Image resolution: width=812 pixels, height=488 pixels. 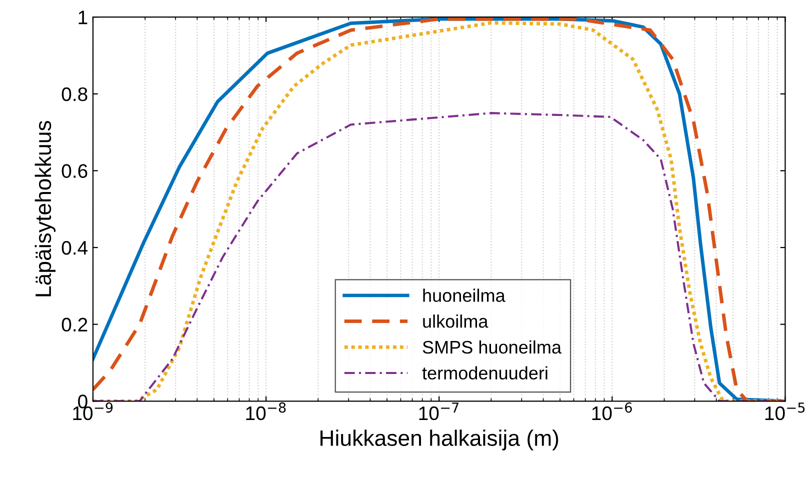 What do you see at coordinates (266, 411) in the screenshot?
I see `x-tick-label: 10$^{−8}$` at bounding box center [266, 411].